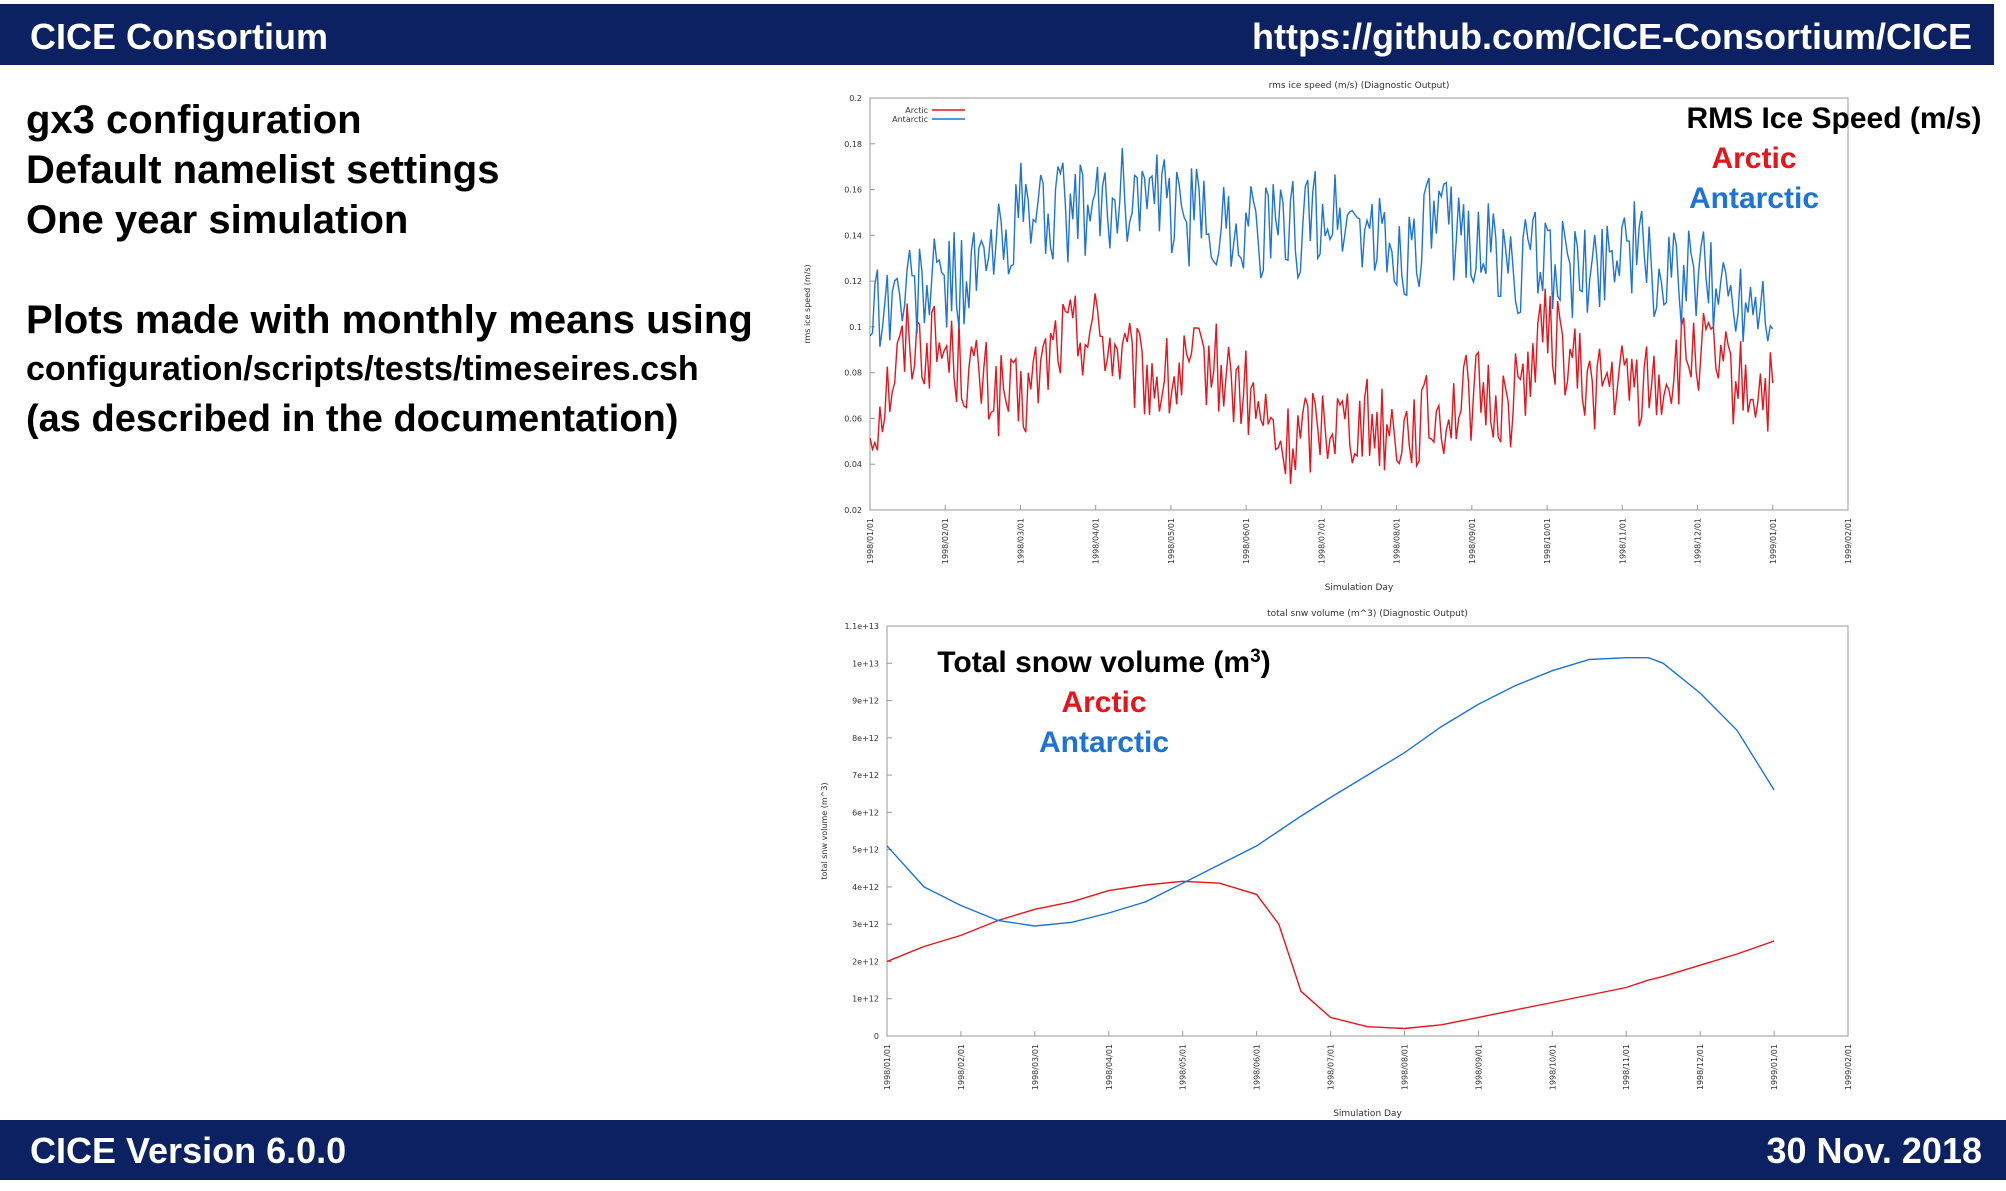  I want to click on y-axis-label: rms ice speed (m/s), so click(807, 303).